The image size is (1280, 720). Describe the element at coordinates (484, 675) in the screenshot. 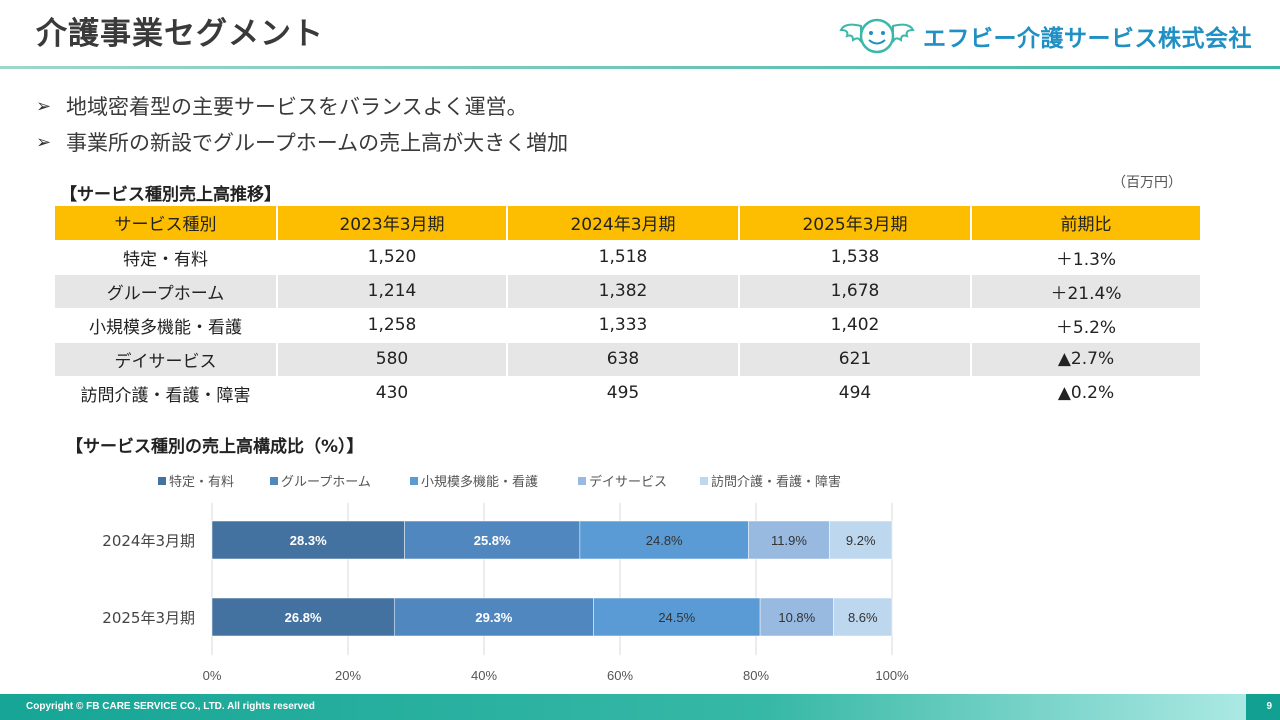

I see `x-tick-label: 40%` at that location.